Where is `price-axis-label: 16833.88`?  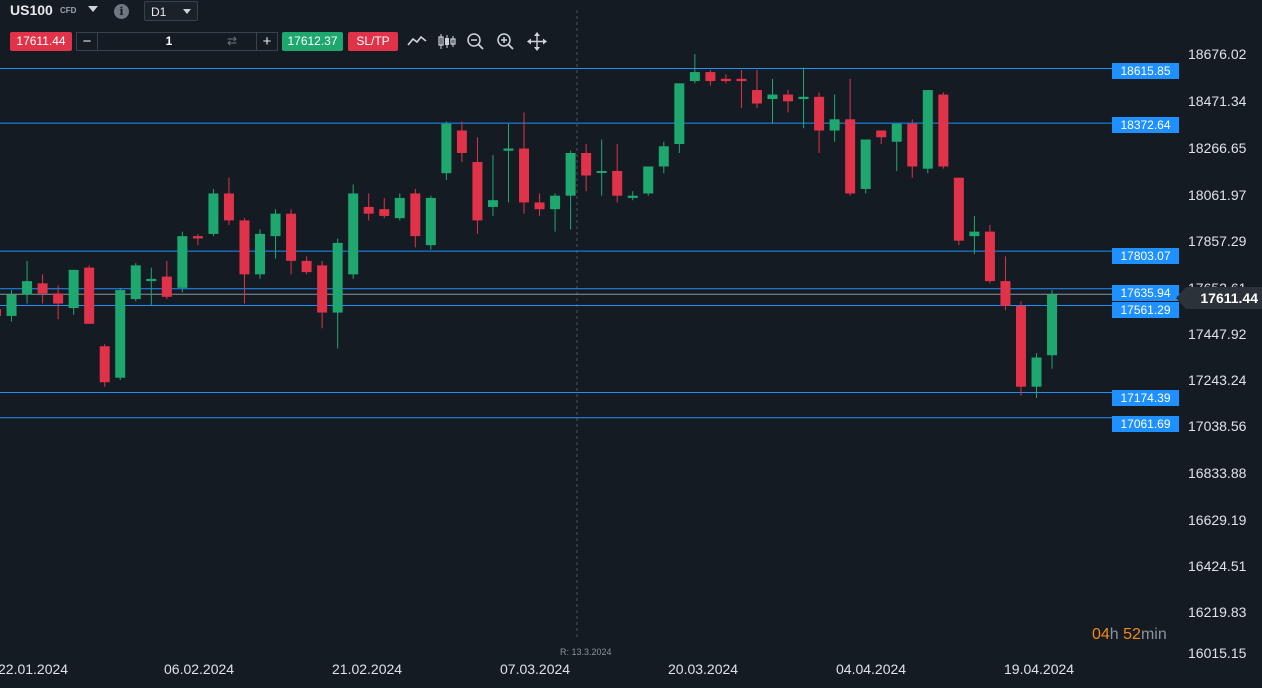 price-axis-label: 16833.88 is located at coordinates (1217, 473).